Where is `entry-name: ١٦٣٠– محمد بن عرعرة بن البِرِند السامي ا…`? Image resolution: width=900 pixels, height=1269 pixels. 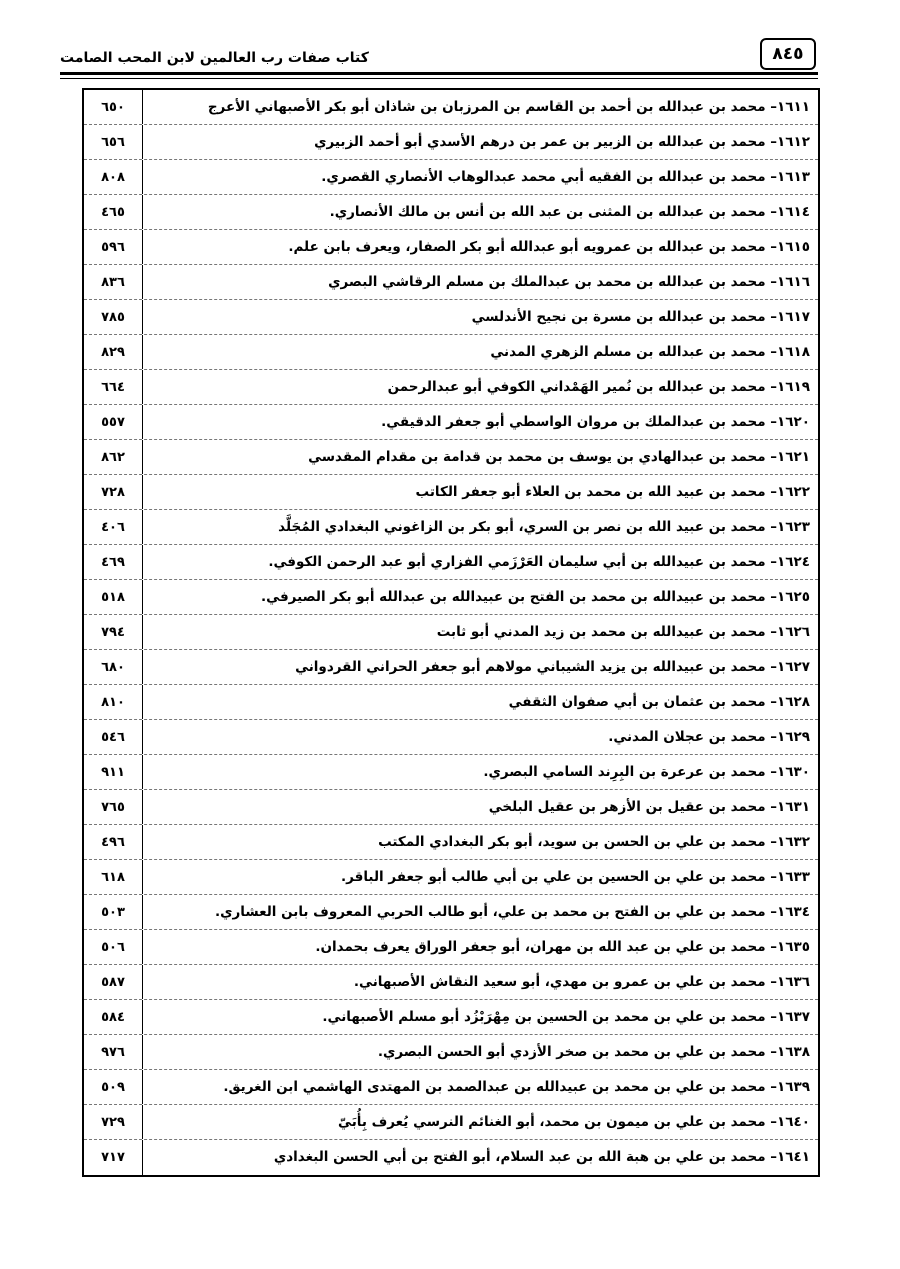 entry-name: ١٦٣٠– محمد بن عرعرة بن البِرِند السامي ا… is located at coordinates (480, 772).